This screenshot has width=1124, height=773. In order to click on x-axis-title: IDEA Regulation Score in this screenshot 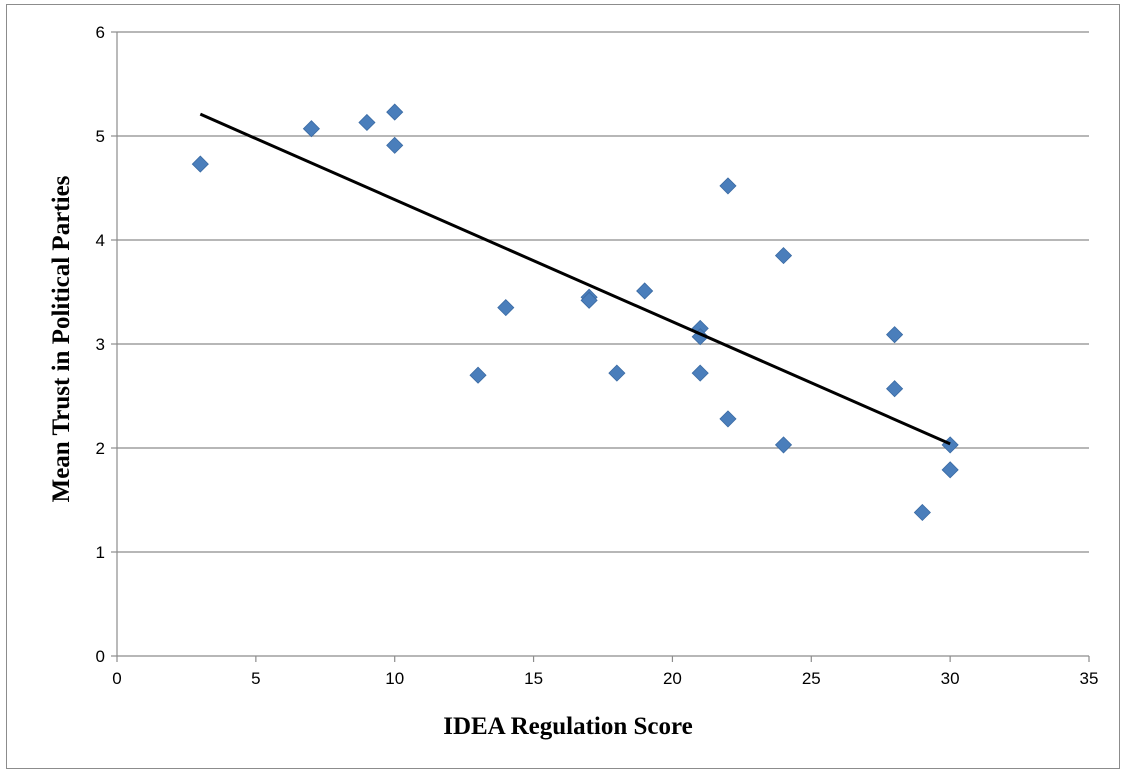, I will do `click(568, 726)`.